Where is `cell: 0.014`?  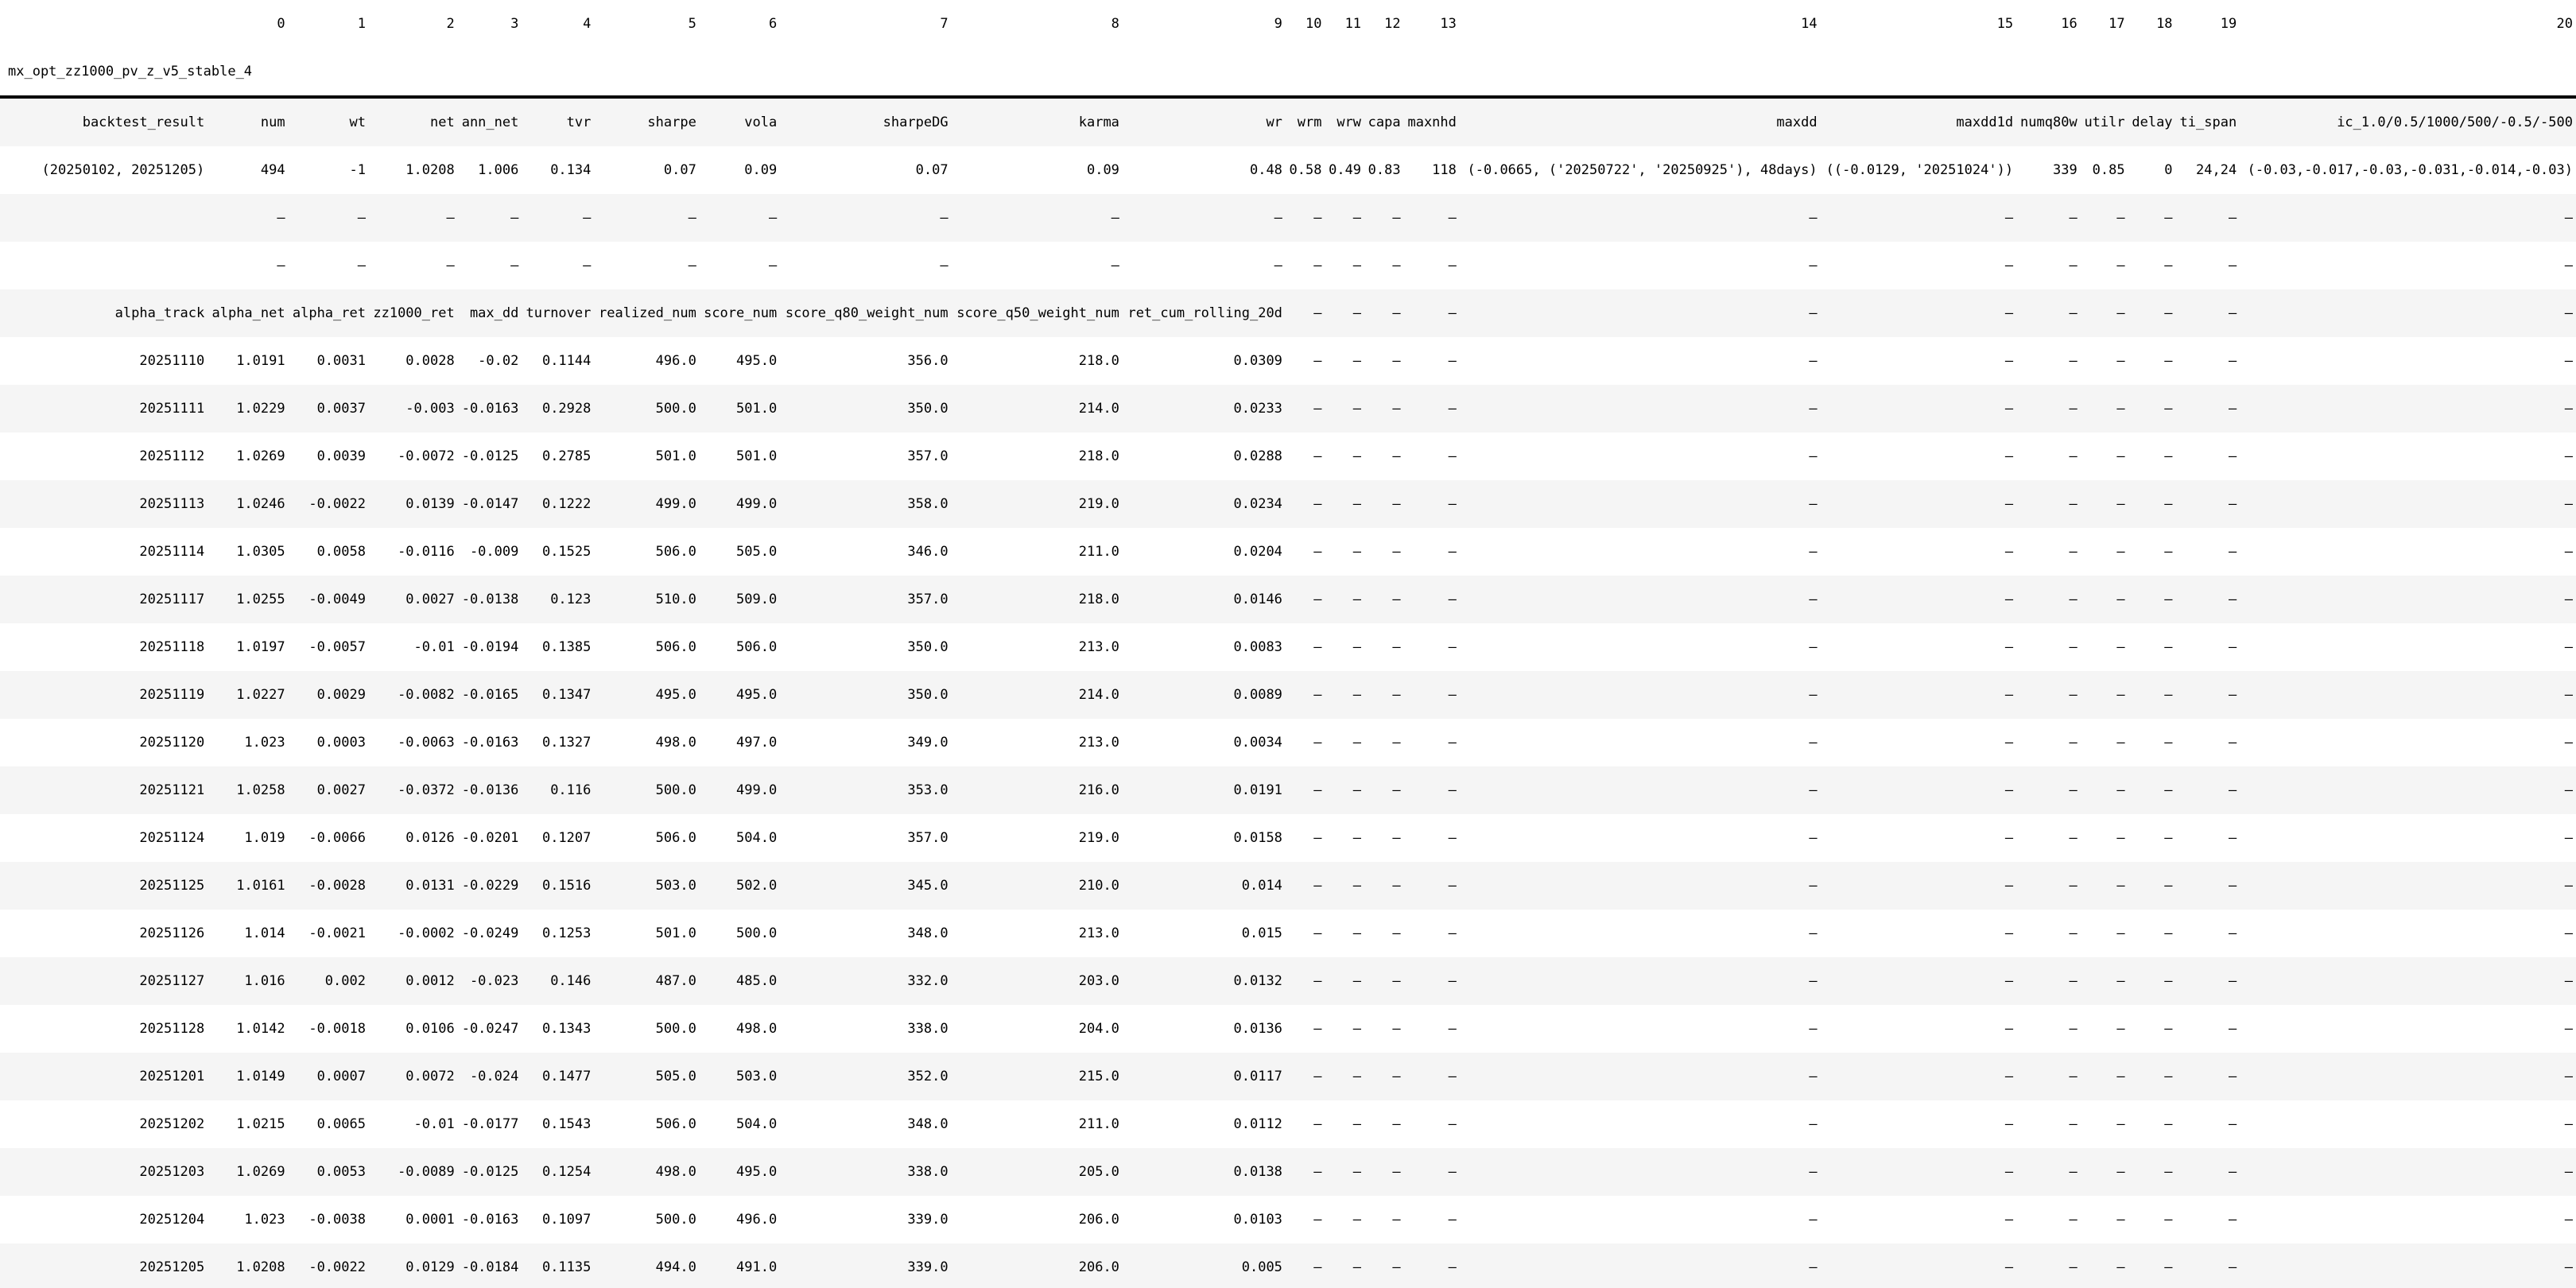 cell: 0.014 is located at coordinates (1204, 886).